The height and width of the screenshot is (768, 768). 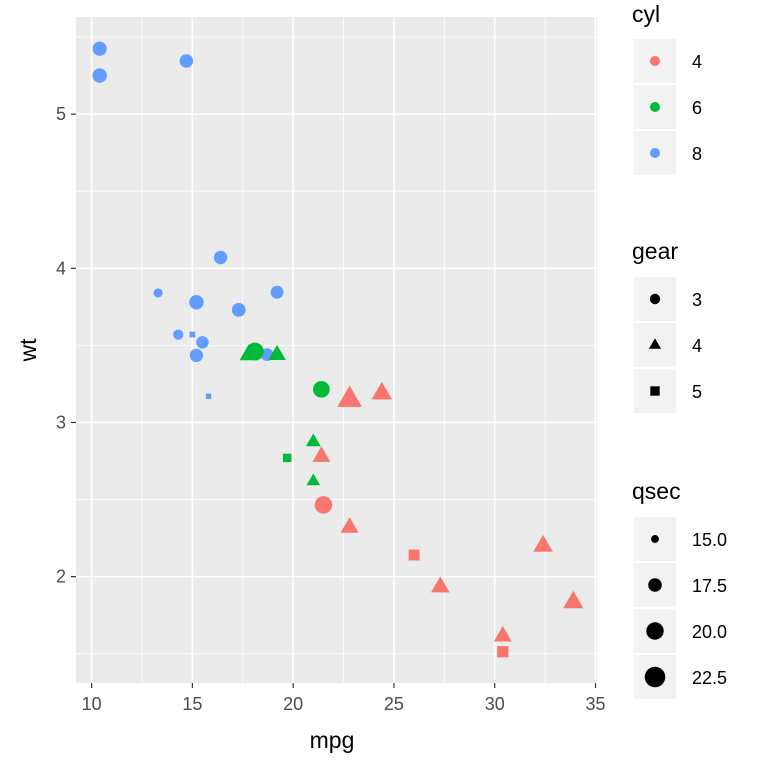 What do you see at coordinates (92, 704) in the screenshot?
I see `x-tick-label: 10` at bounding box center [92, 704].